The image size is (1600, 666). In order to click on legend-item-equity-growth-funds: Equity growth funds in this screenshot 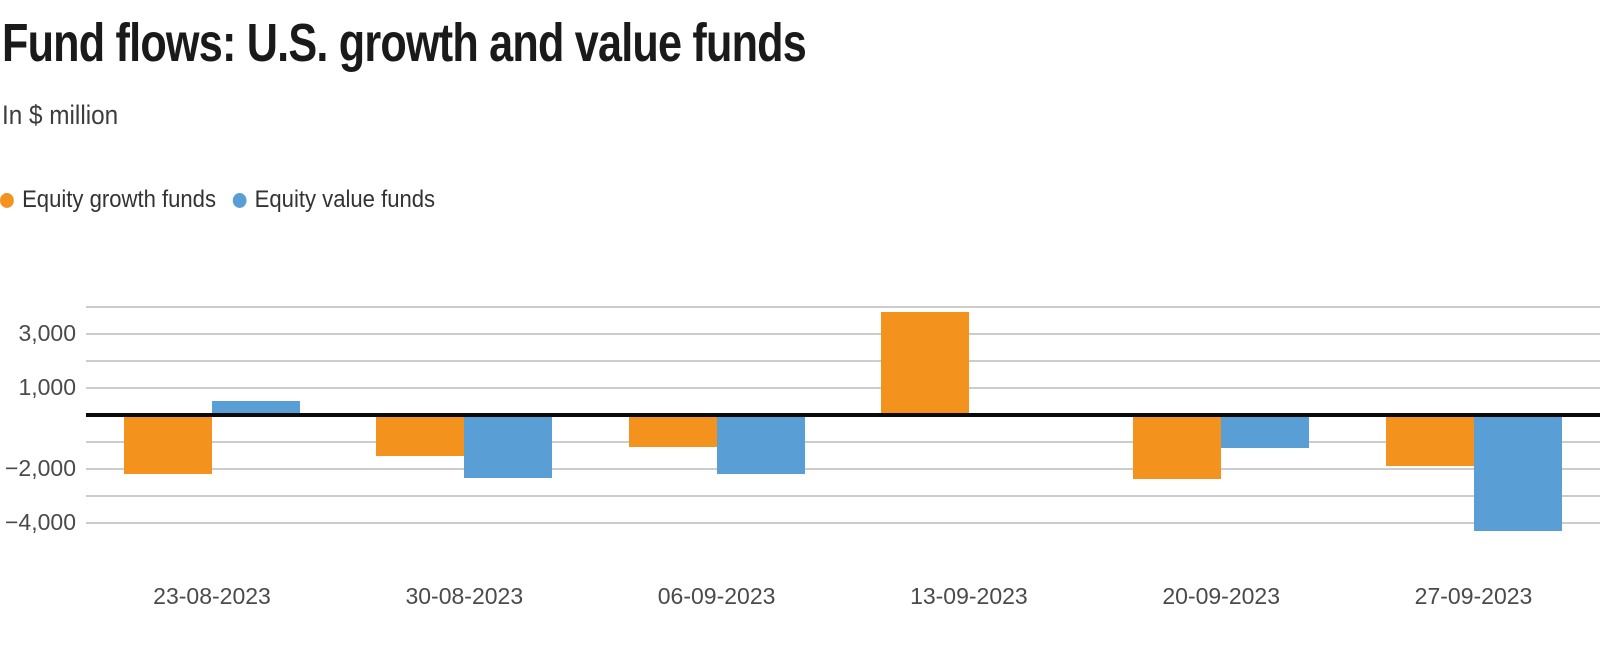, I will do `click(108, 200)`.